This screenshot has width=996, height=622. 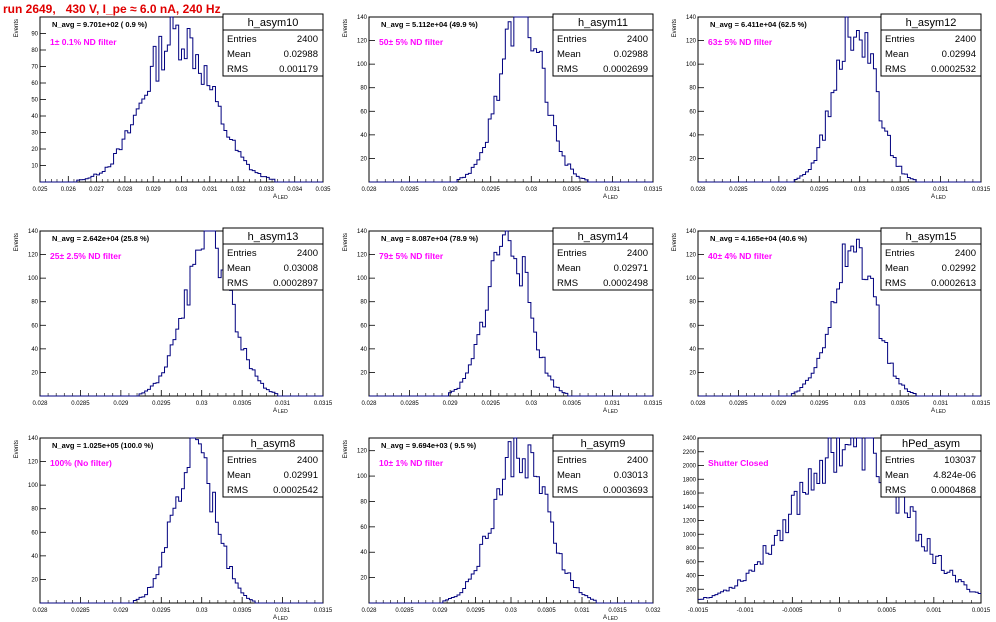 What do you see at coordinates (411, 42) in the screenshot?
I see `filter-annotation: 50± 5% ND filter` at bounding box center [411, 42].